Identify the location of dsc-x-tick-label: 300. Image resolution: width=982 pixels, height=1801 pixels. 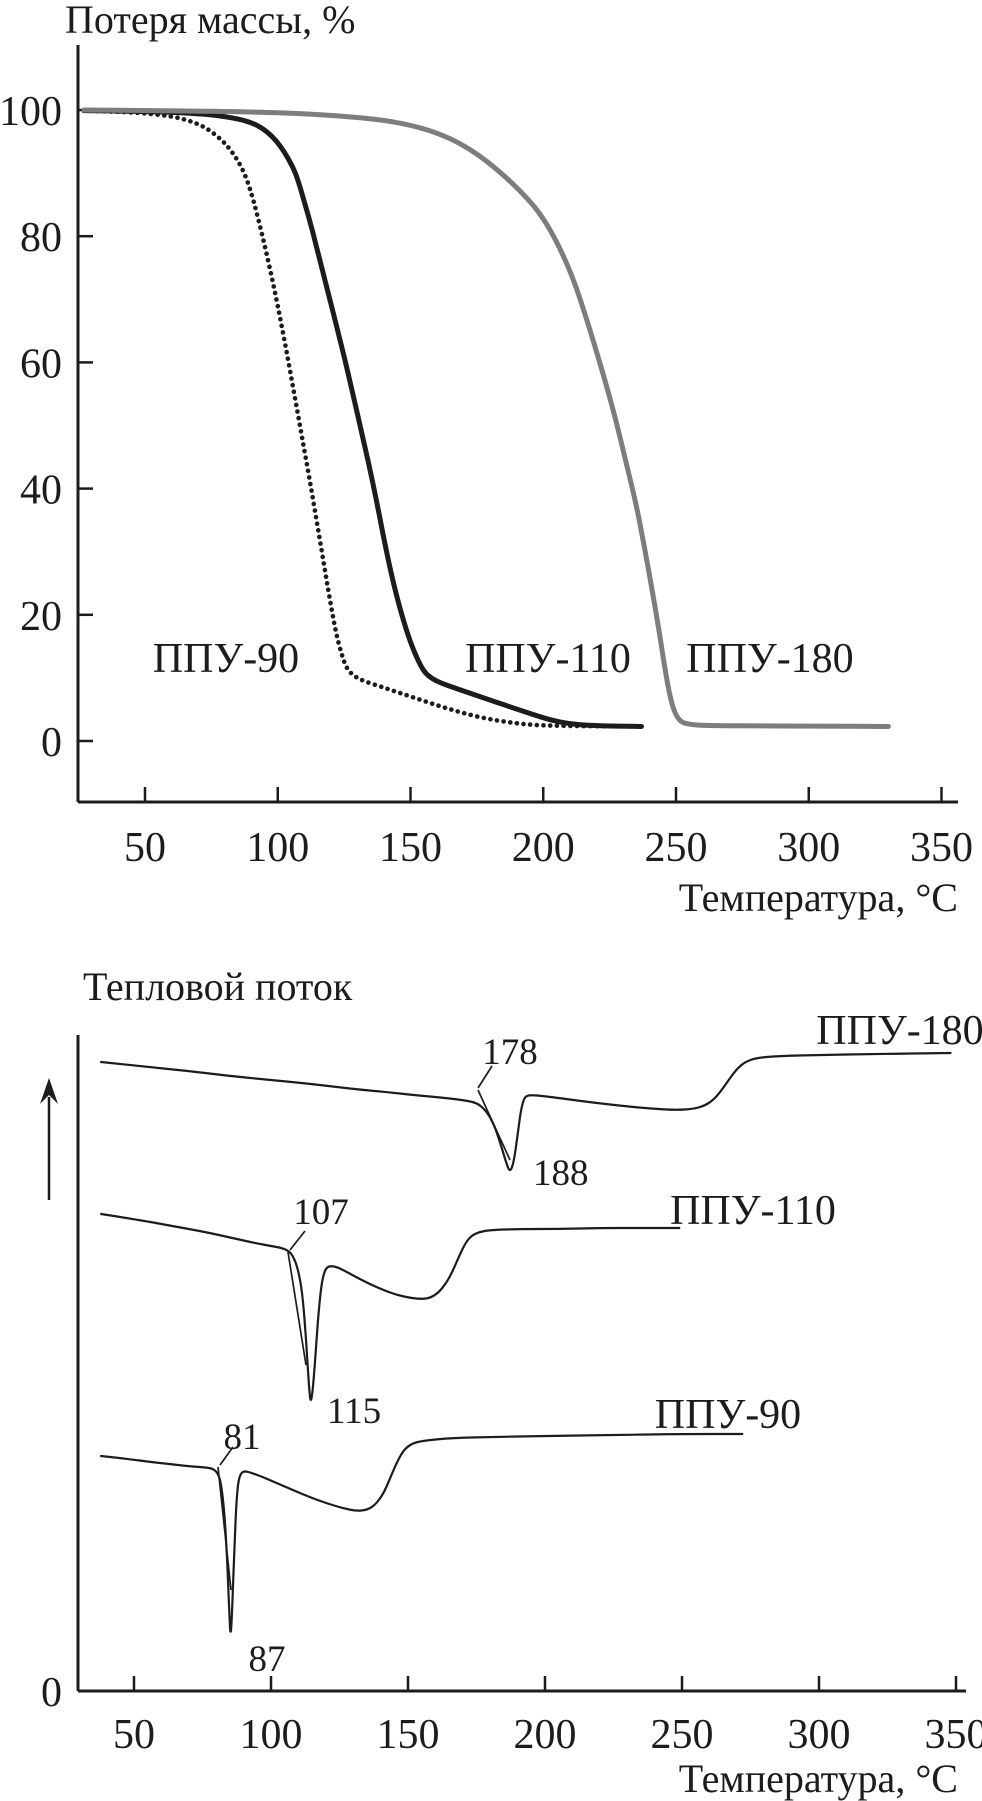
(819, 1735).